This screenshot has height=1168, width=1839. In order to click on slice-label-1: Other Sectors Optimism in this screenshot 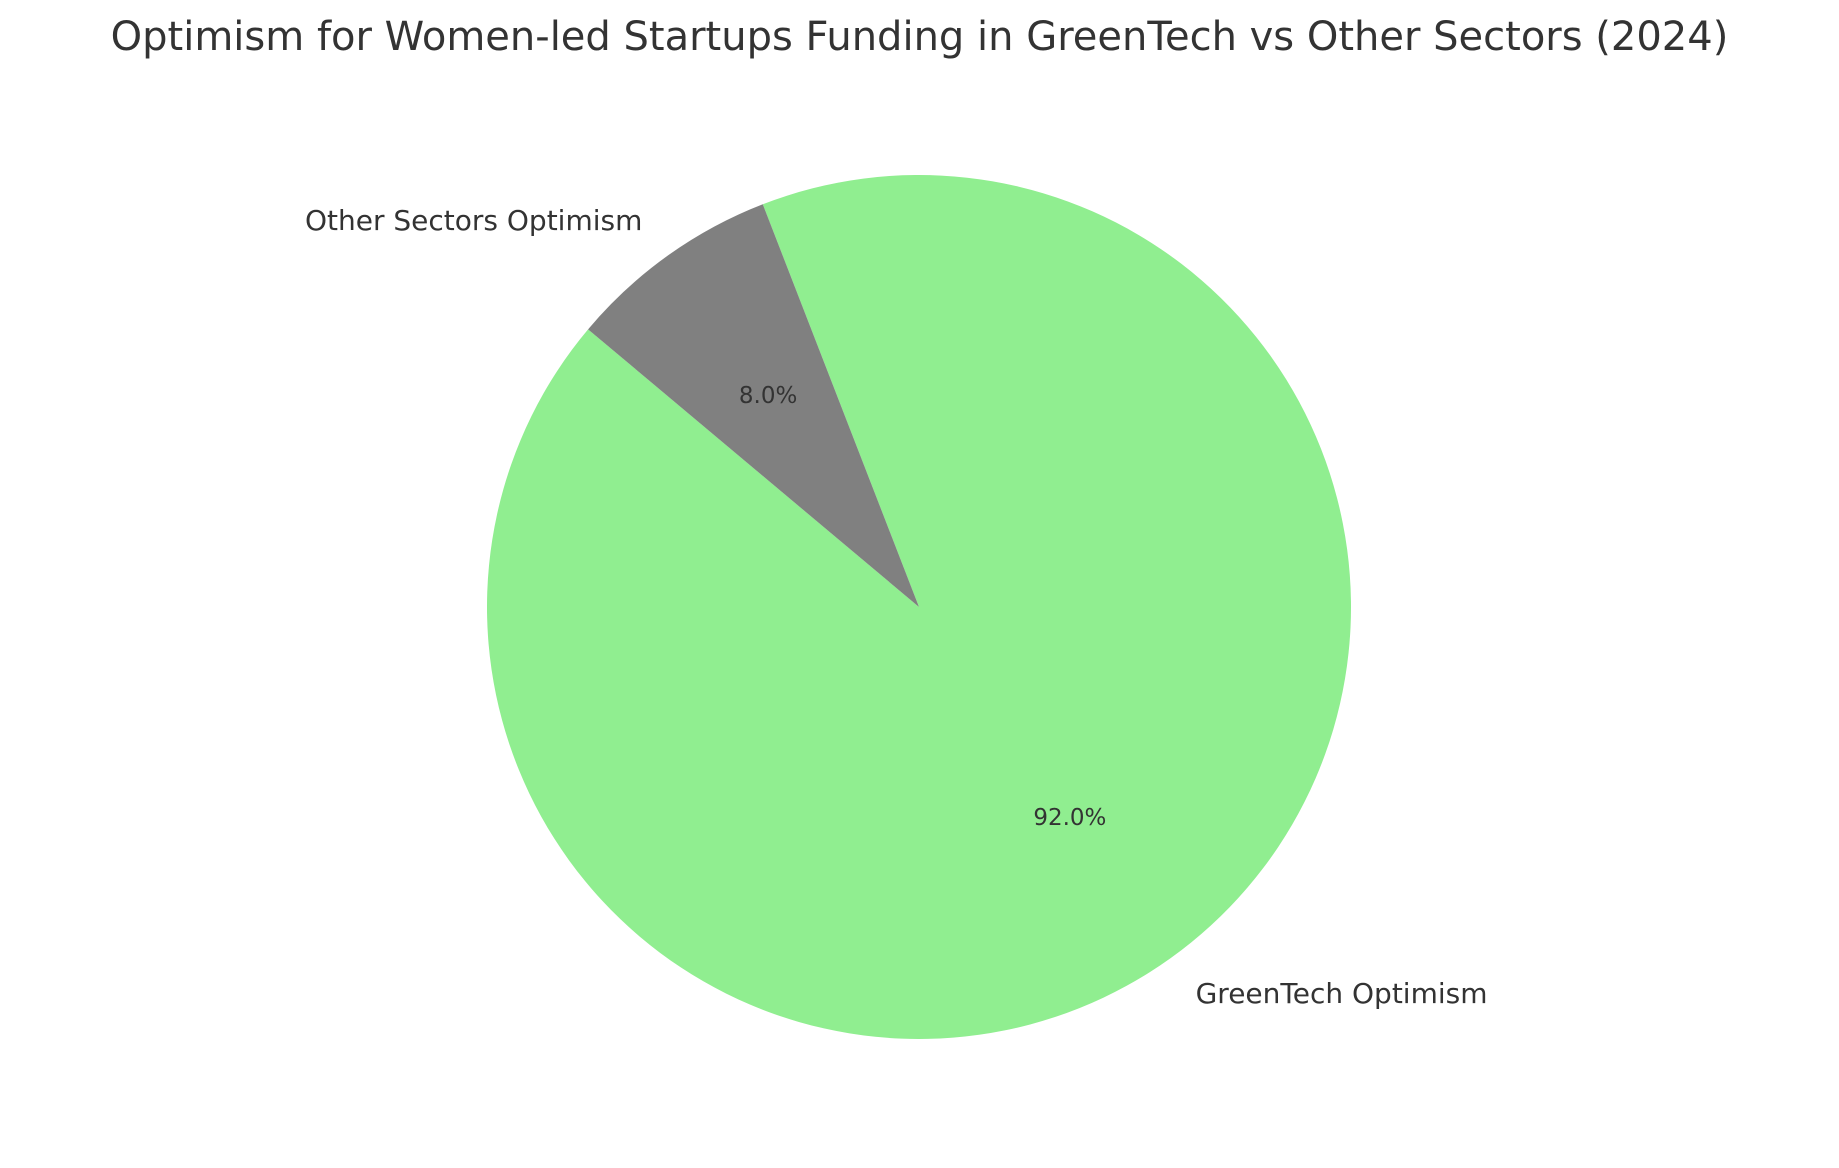, I will do `click(473, 220)`.